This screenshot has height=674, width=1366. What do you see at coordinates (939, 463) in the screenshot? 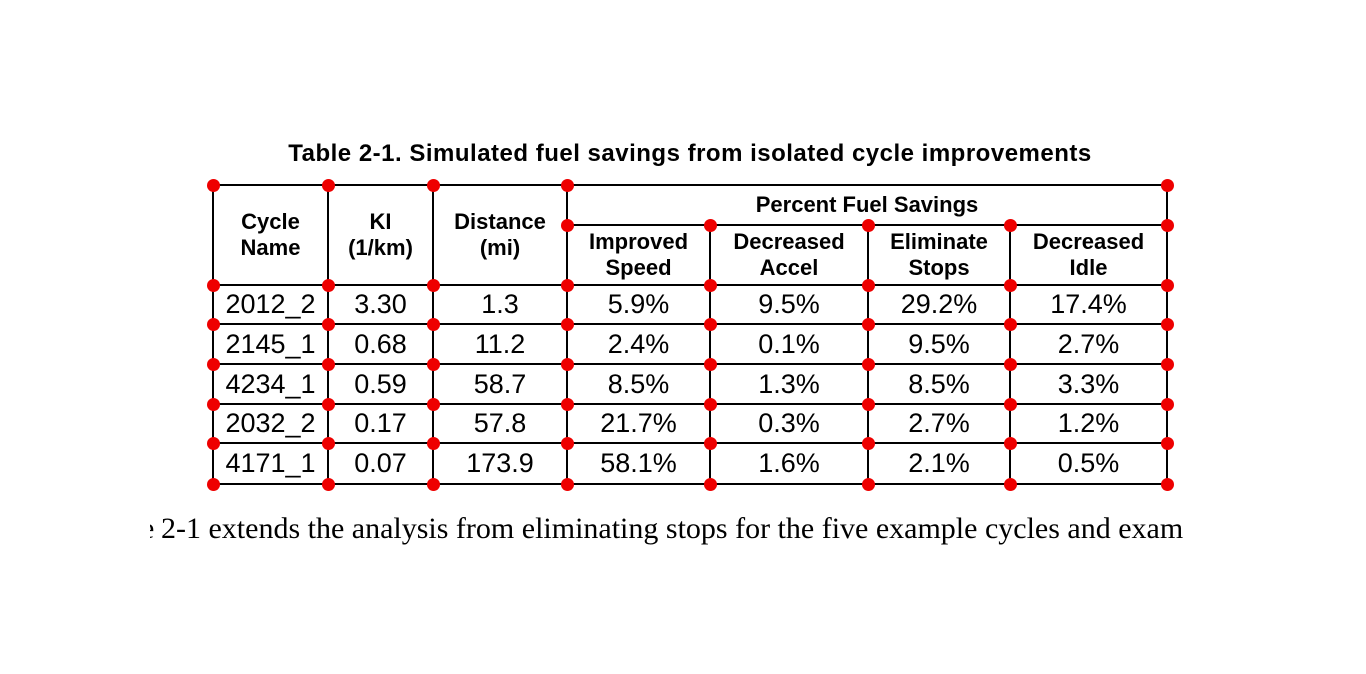
I see `table-cell: 2.1%` at bounding box center [939, 463].